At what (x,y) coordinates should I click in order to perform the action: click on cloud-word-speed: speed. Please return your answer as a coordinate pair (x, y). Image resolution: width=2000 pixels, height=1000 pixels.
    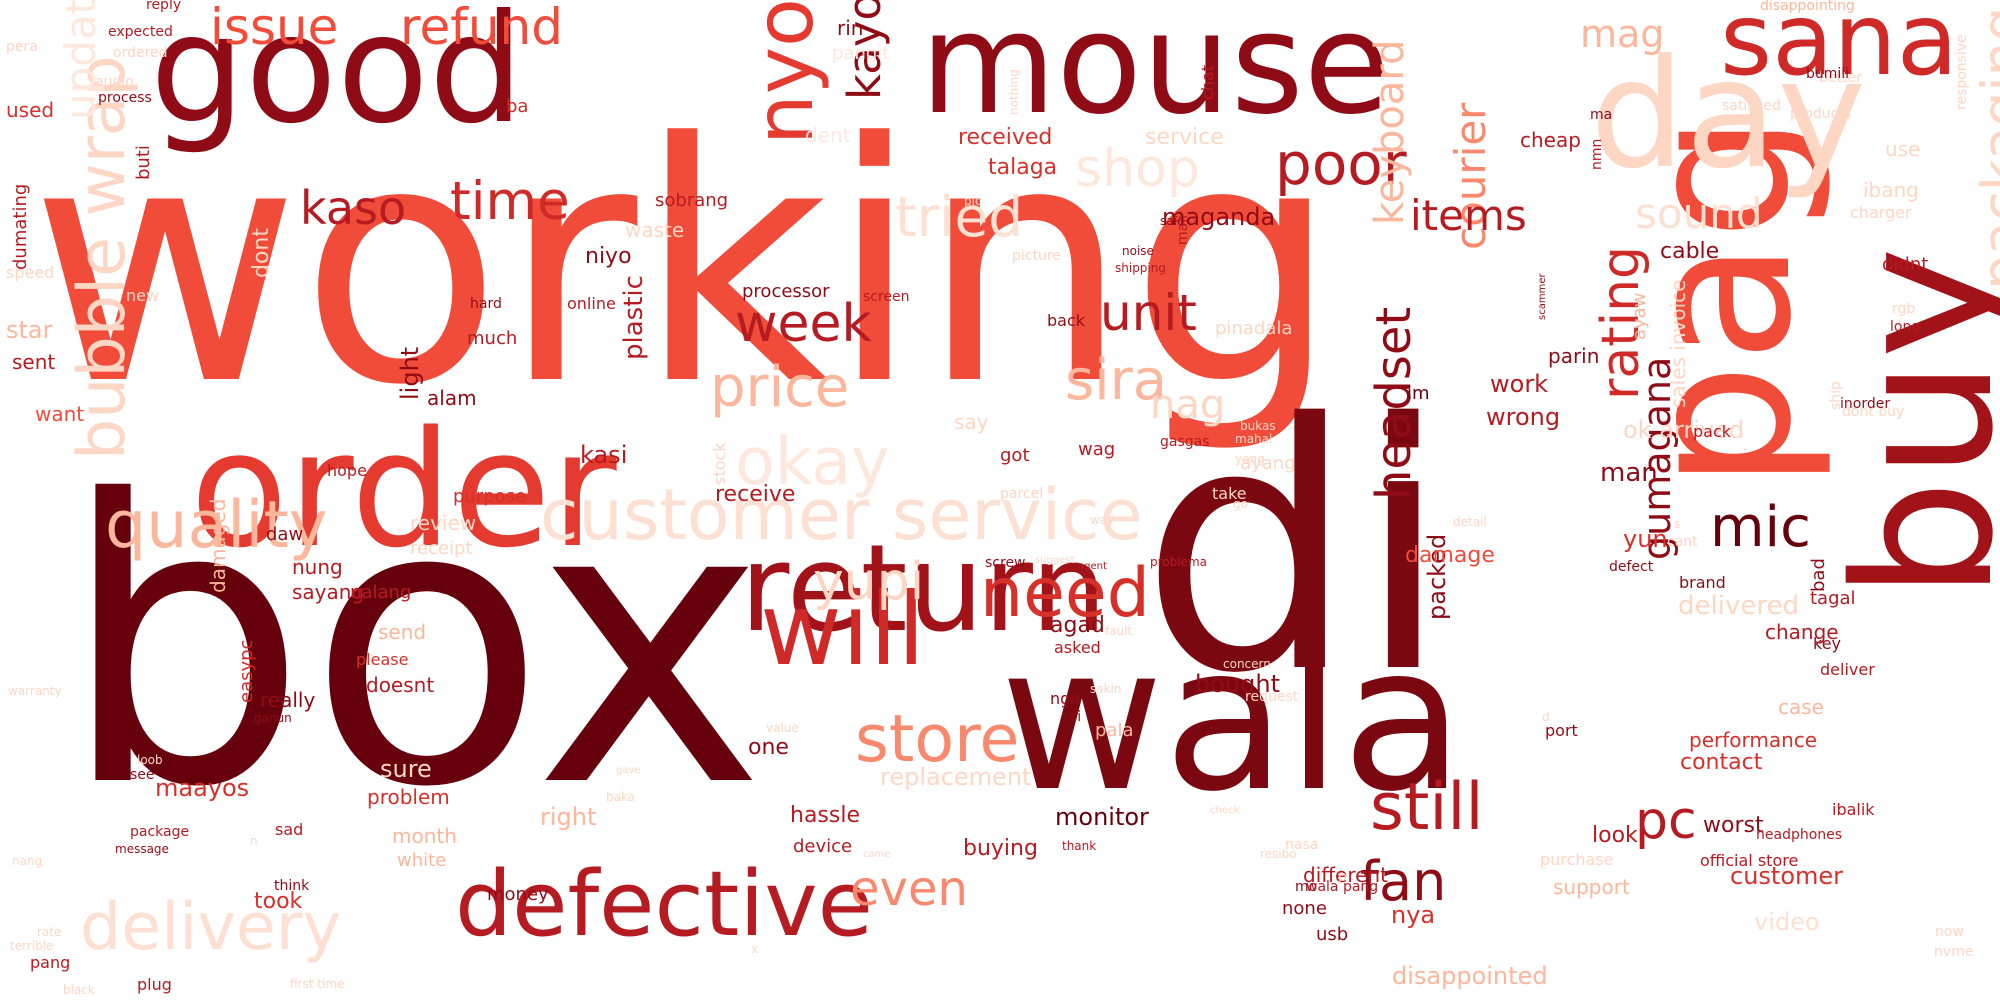
    Looking at the image, I should click on (30, 272).